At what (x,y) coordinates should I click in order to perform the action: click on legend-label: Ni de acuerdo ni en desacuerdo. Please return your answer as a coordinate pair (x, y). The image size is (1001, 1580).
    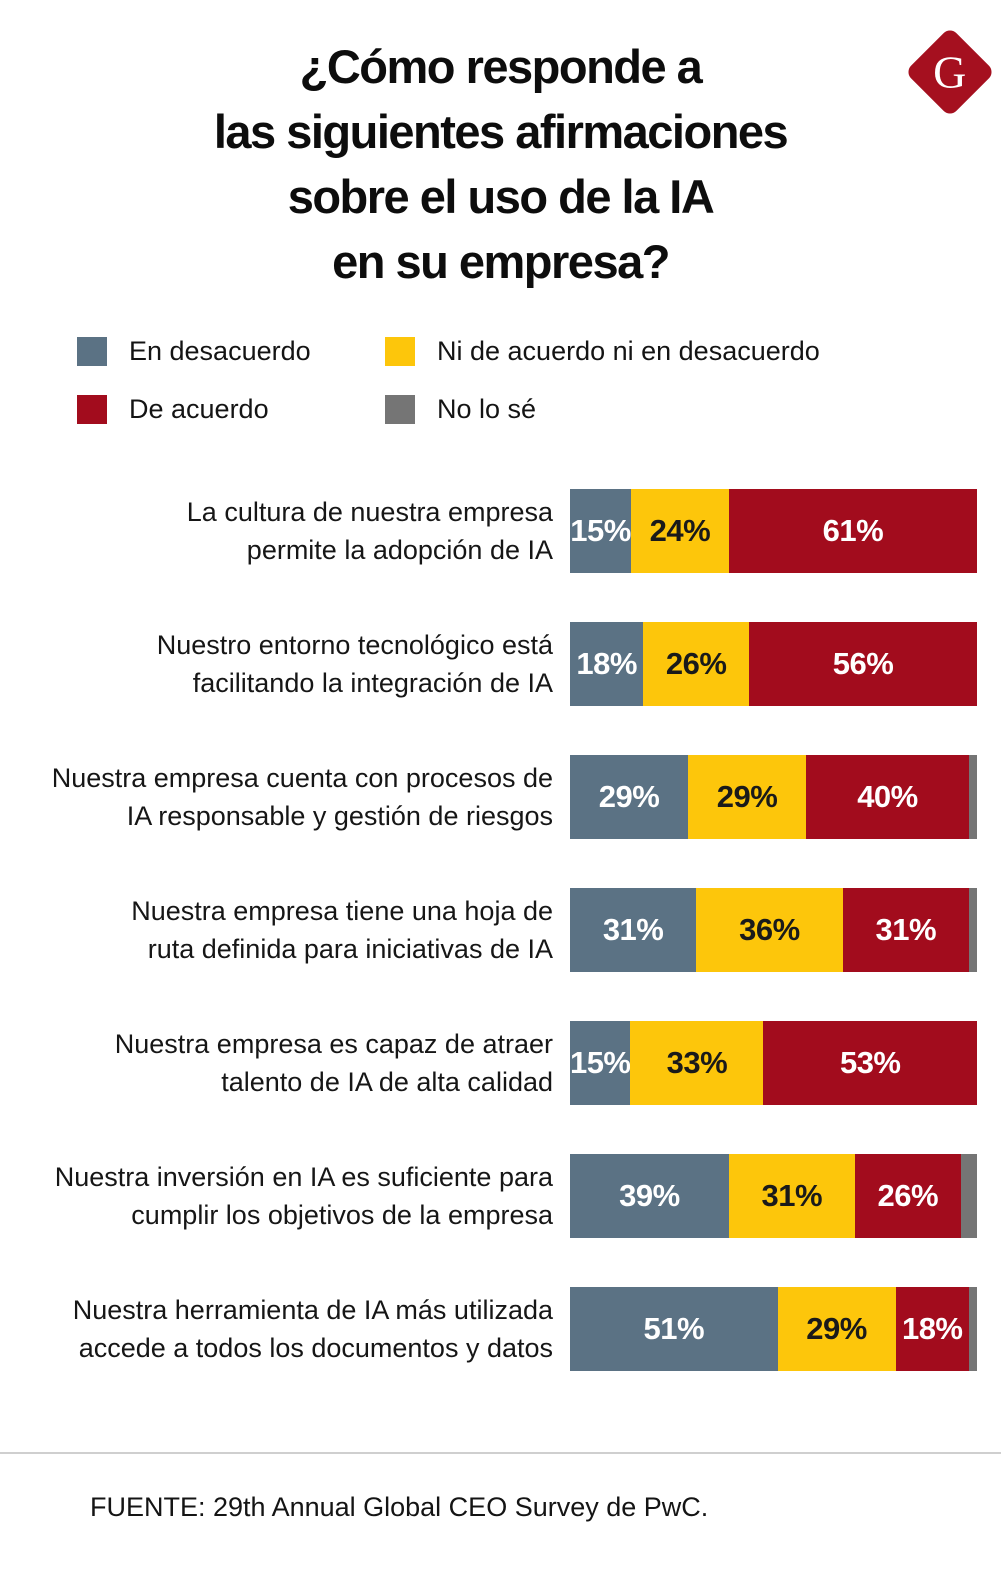
    Looking at the image, I should click on (628, 351).